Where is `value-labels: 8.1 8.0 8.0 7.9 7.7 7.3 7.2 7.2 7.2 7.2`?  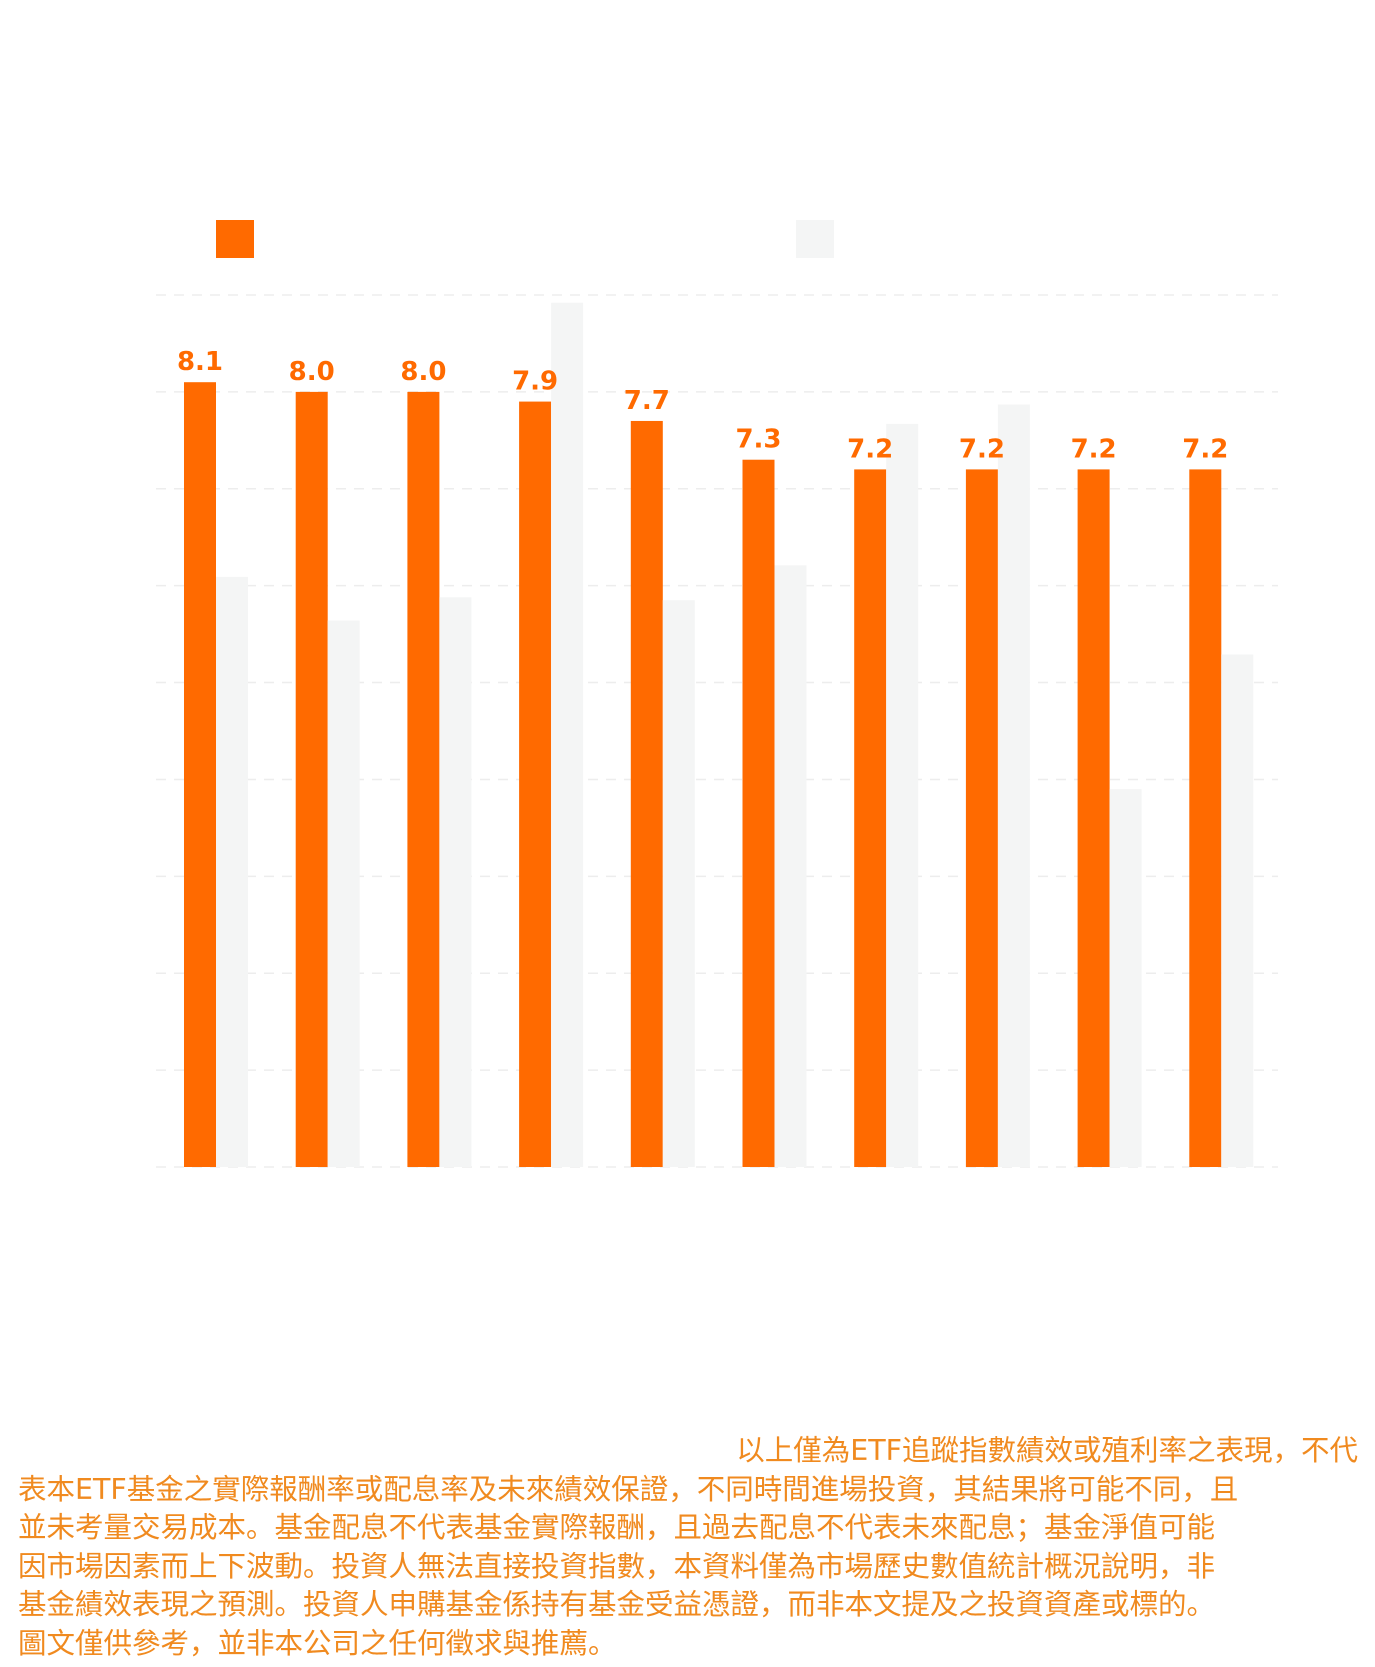 value-labels: 8.1 8.0 8.0 7.9 7.7 7.3 7.2 7.2 7.2 7.2 is located at coordinates (702, 405).